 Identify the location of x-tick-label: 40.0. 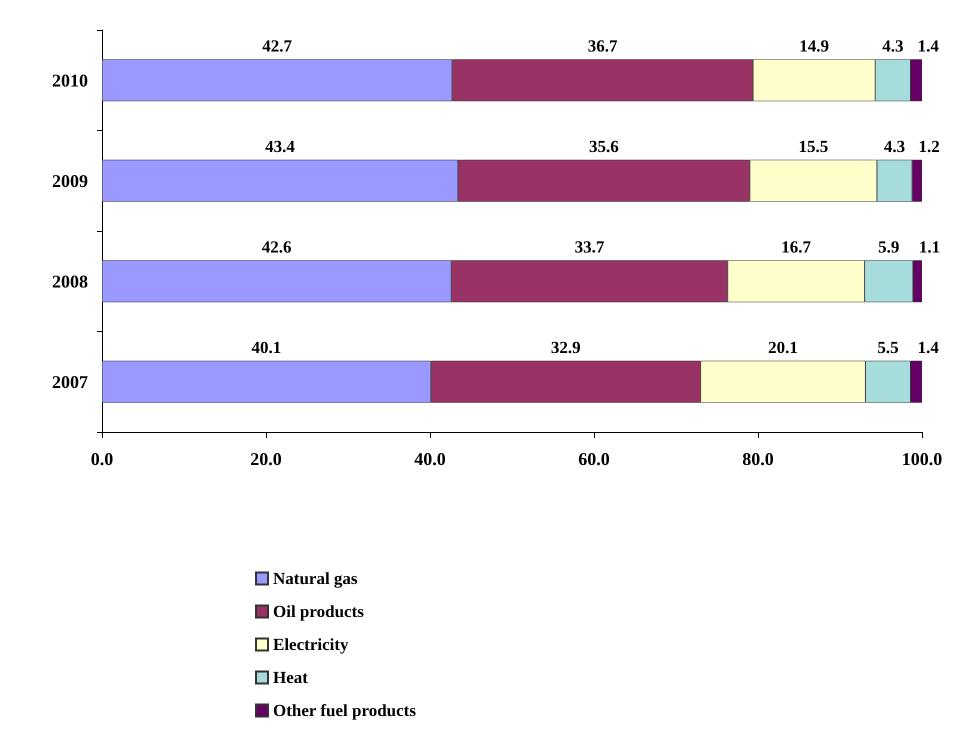
(430, 459).